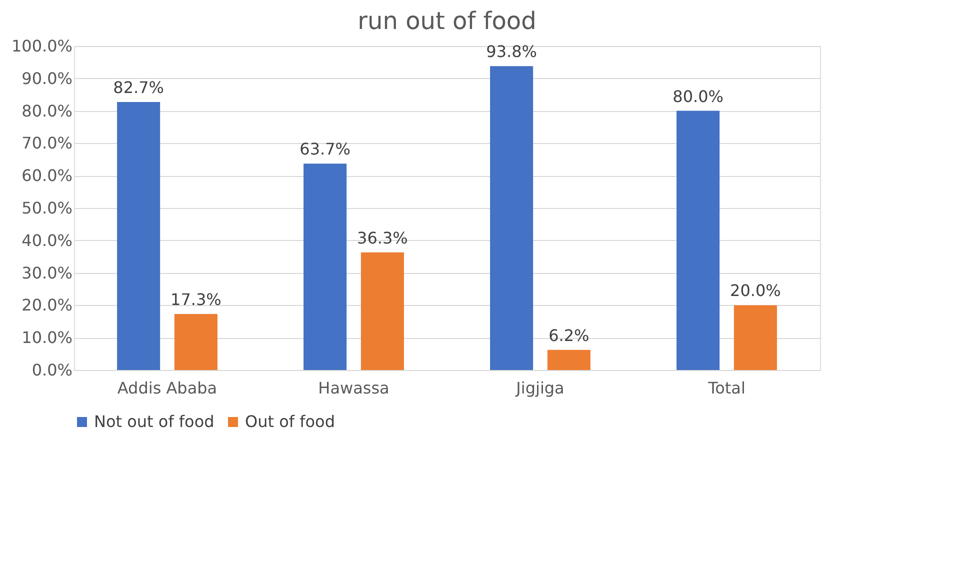  What do you see at coordinates (47, 240) in the screenshot?
I see `y-tick-label: 40.0%` at bounding box center [47, 240].